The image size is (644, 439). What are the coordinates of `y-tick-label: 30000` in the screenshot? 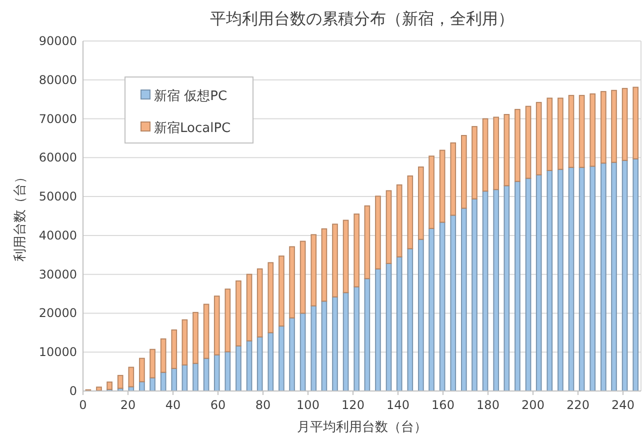 It's located at (57, 274).